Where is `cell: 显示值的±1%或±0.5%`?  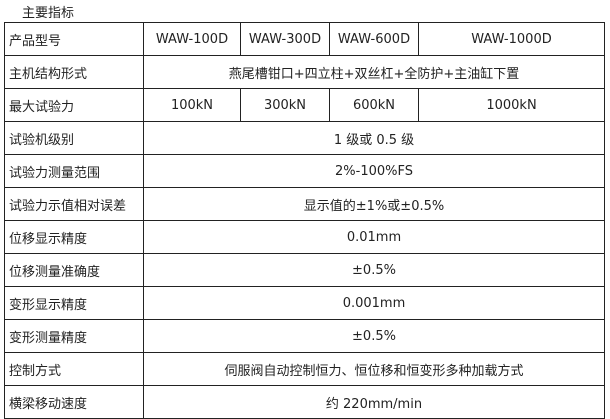
cell: 显示值的±1%或±0.5% is located at coordinates (374, 204).